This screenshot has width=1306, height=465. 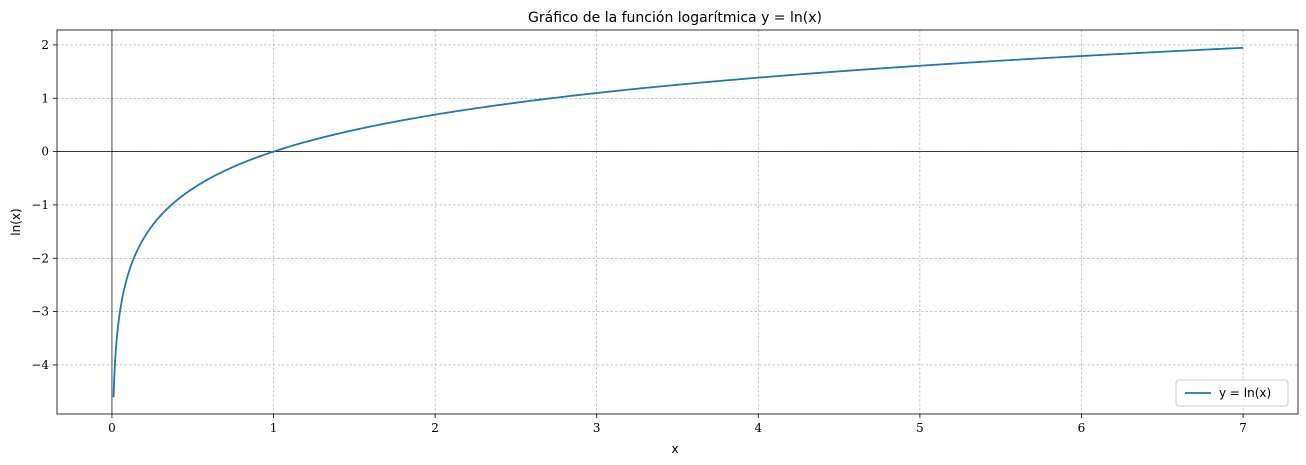 I want to click on x-tick-label: 2, so click(x=435, y=428).